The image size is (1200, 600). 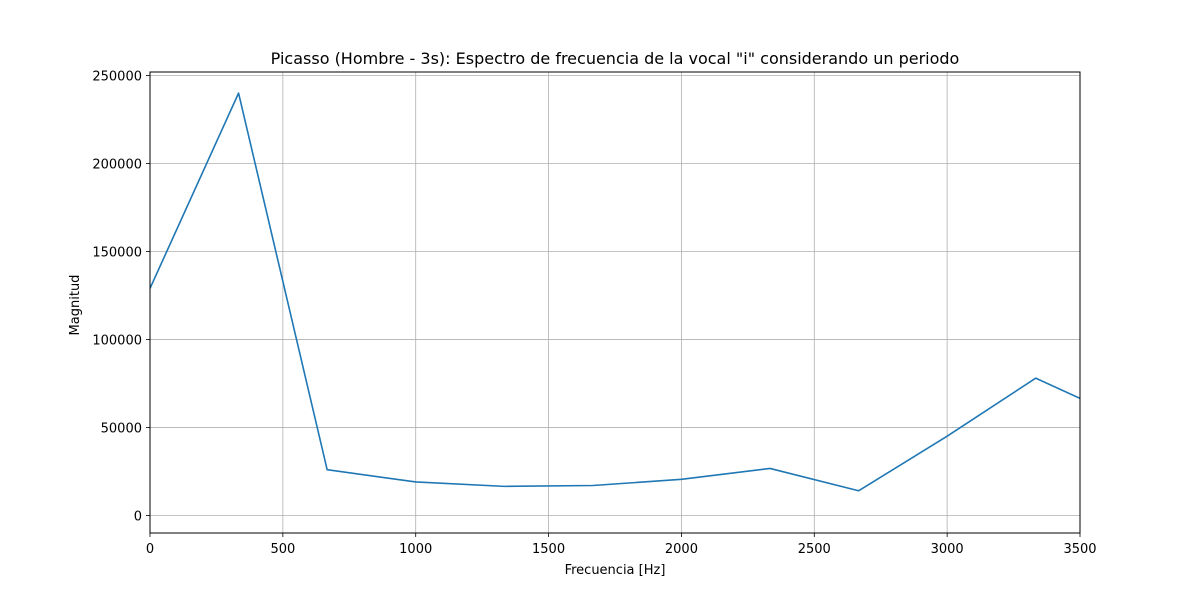 What do you see at coordinates (117, 340) in the screenshot?
I see `y-tick-label: 100000` at bounding box center [117, 340].